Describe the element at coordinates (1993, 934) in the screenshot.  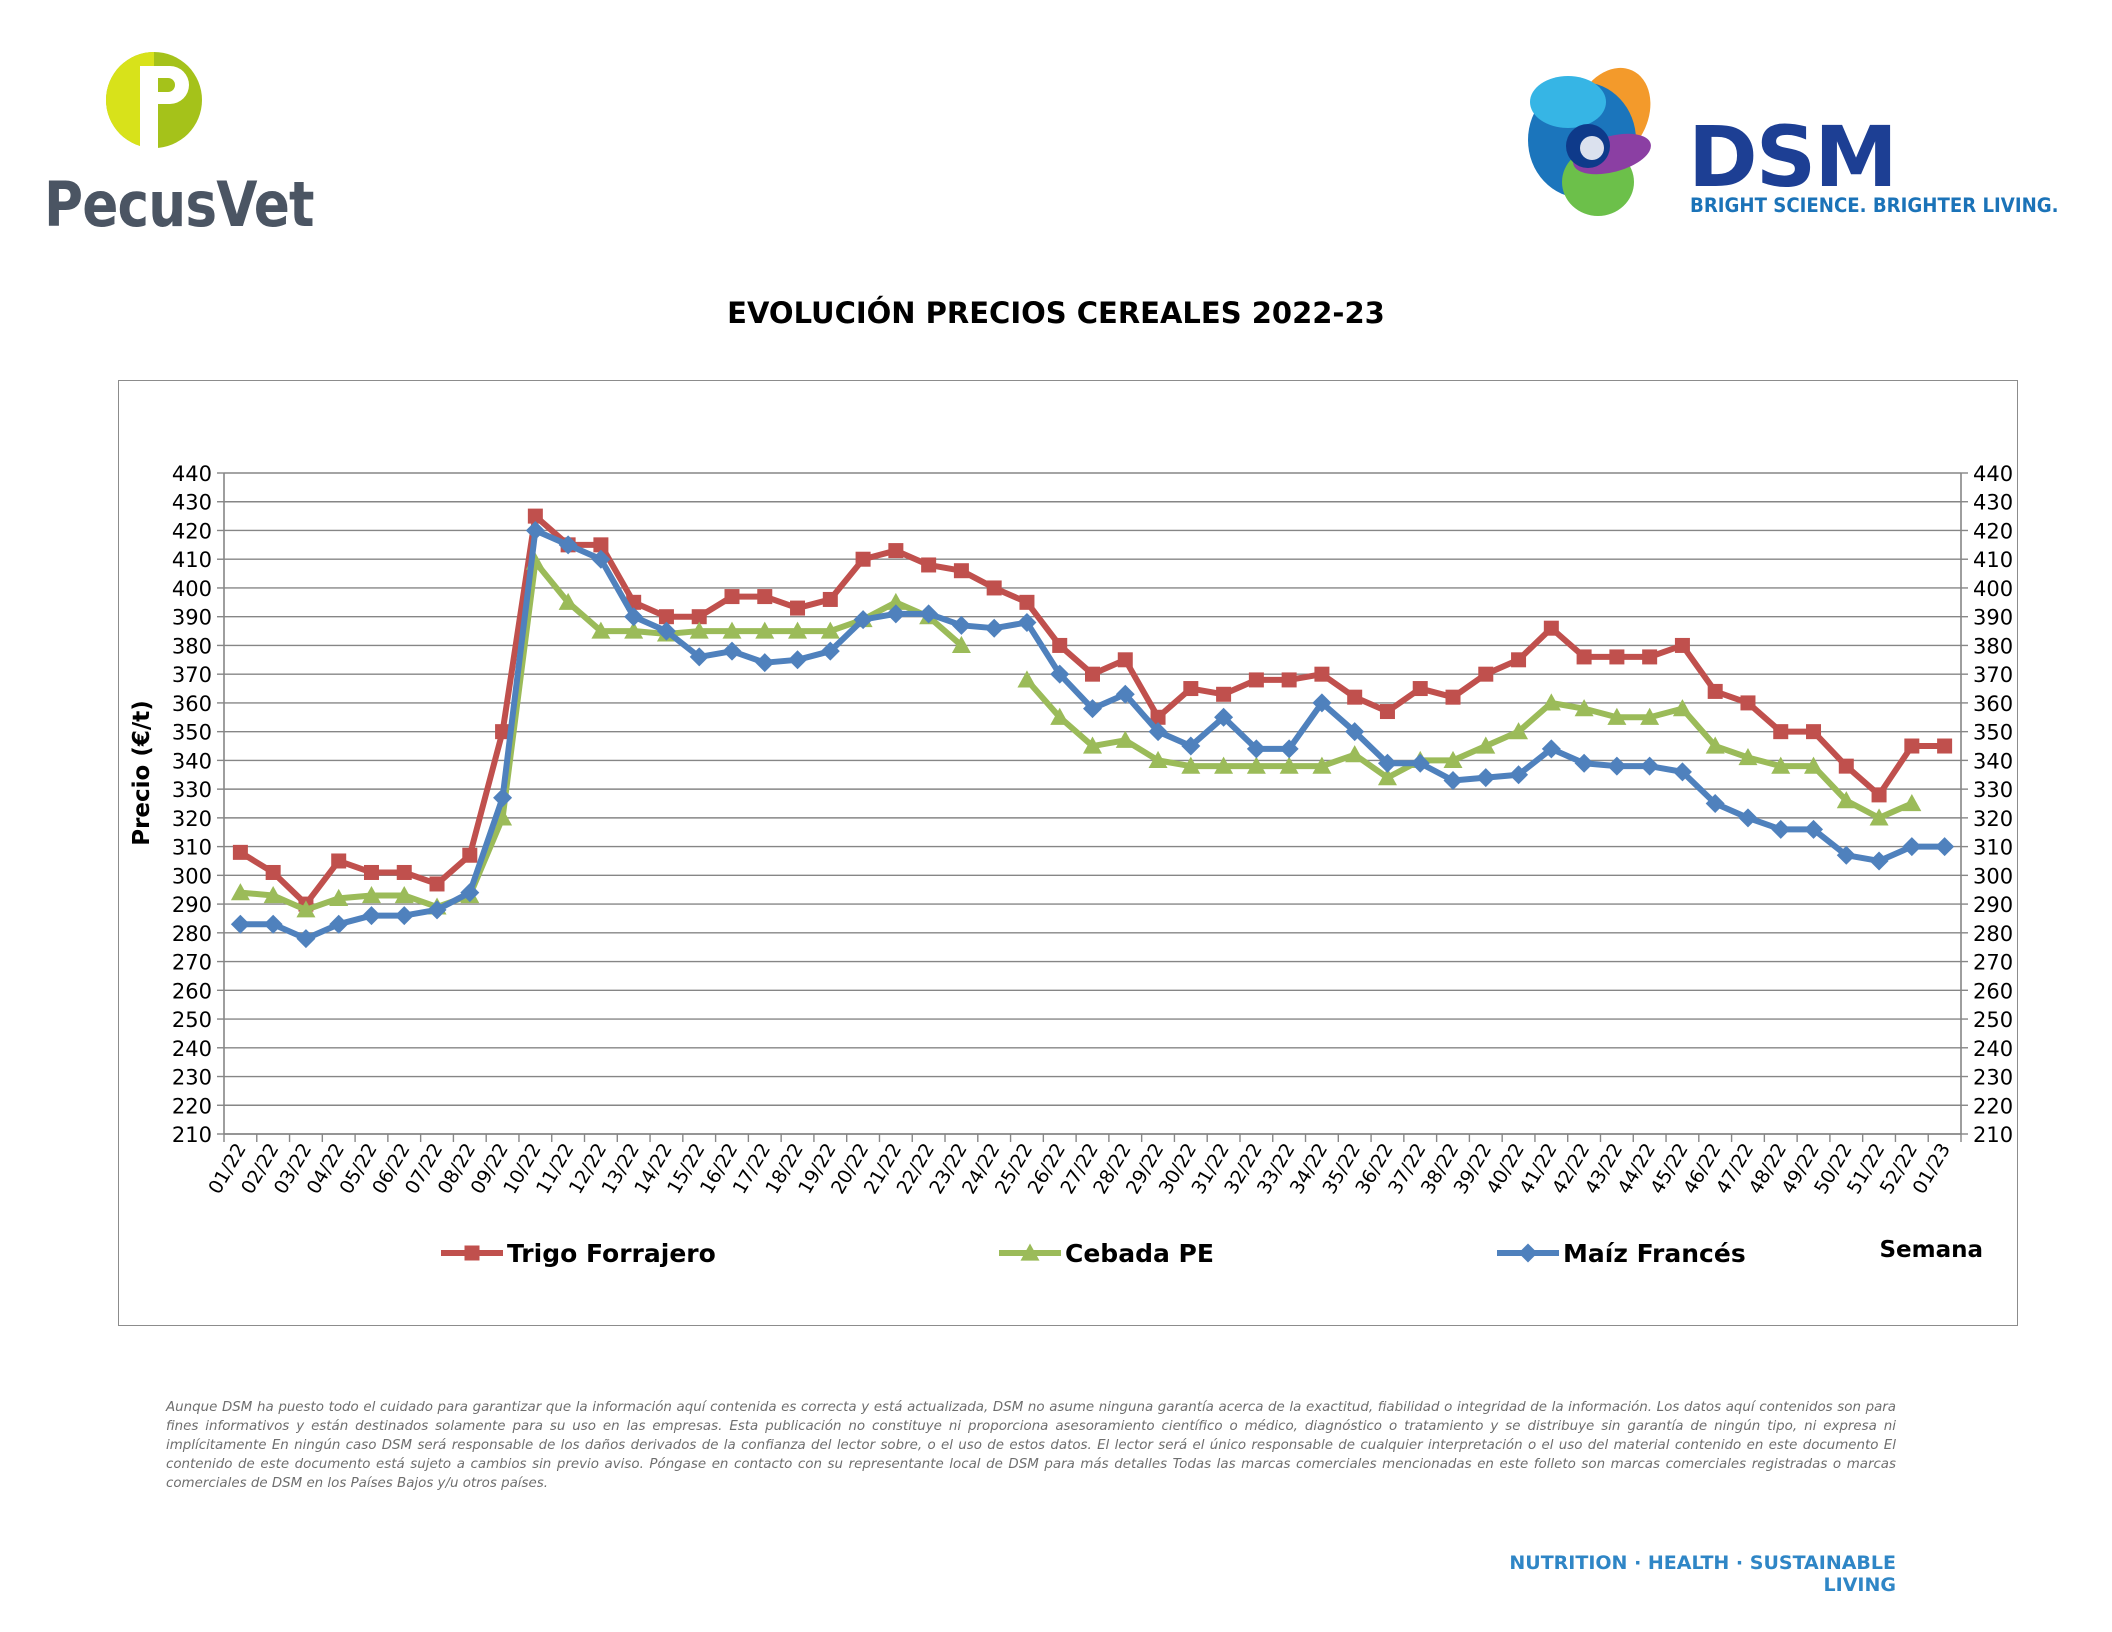
I see `y-tick-label-right: 280` at that location.